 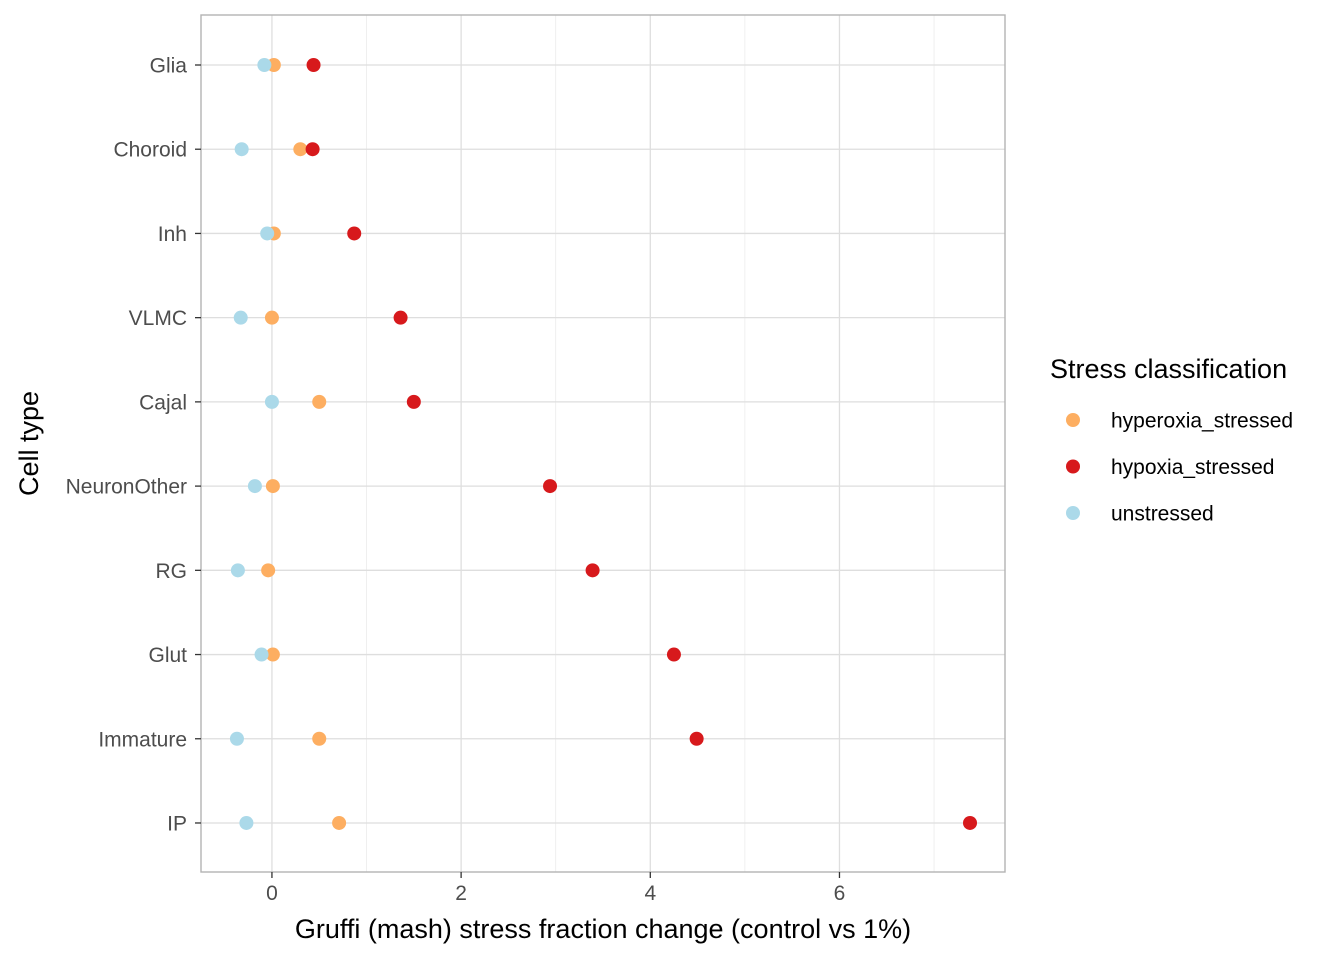 What do you see at coordinates (172, 234) in the screenshot?
I see `y-tick-label: Inh` at bounding box center [172, 234].